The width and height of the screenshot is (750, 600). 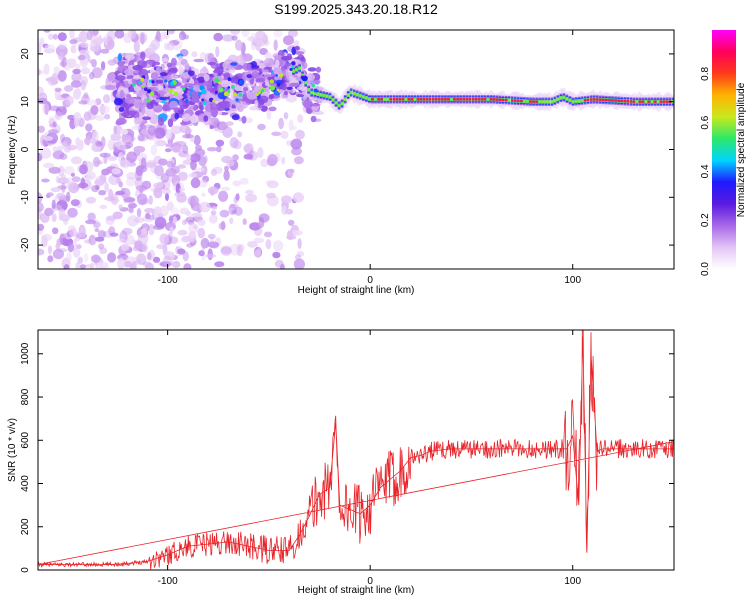 What do you see at coordinates (572, 280) in the screenshot?
I see `spectrogram-x-tick-label: 100` at bounding box center [572, 280].